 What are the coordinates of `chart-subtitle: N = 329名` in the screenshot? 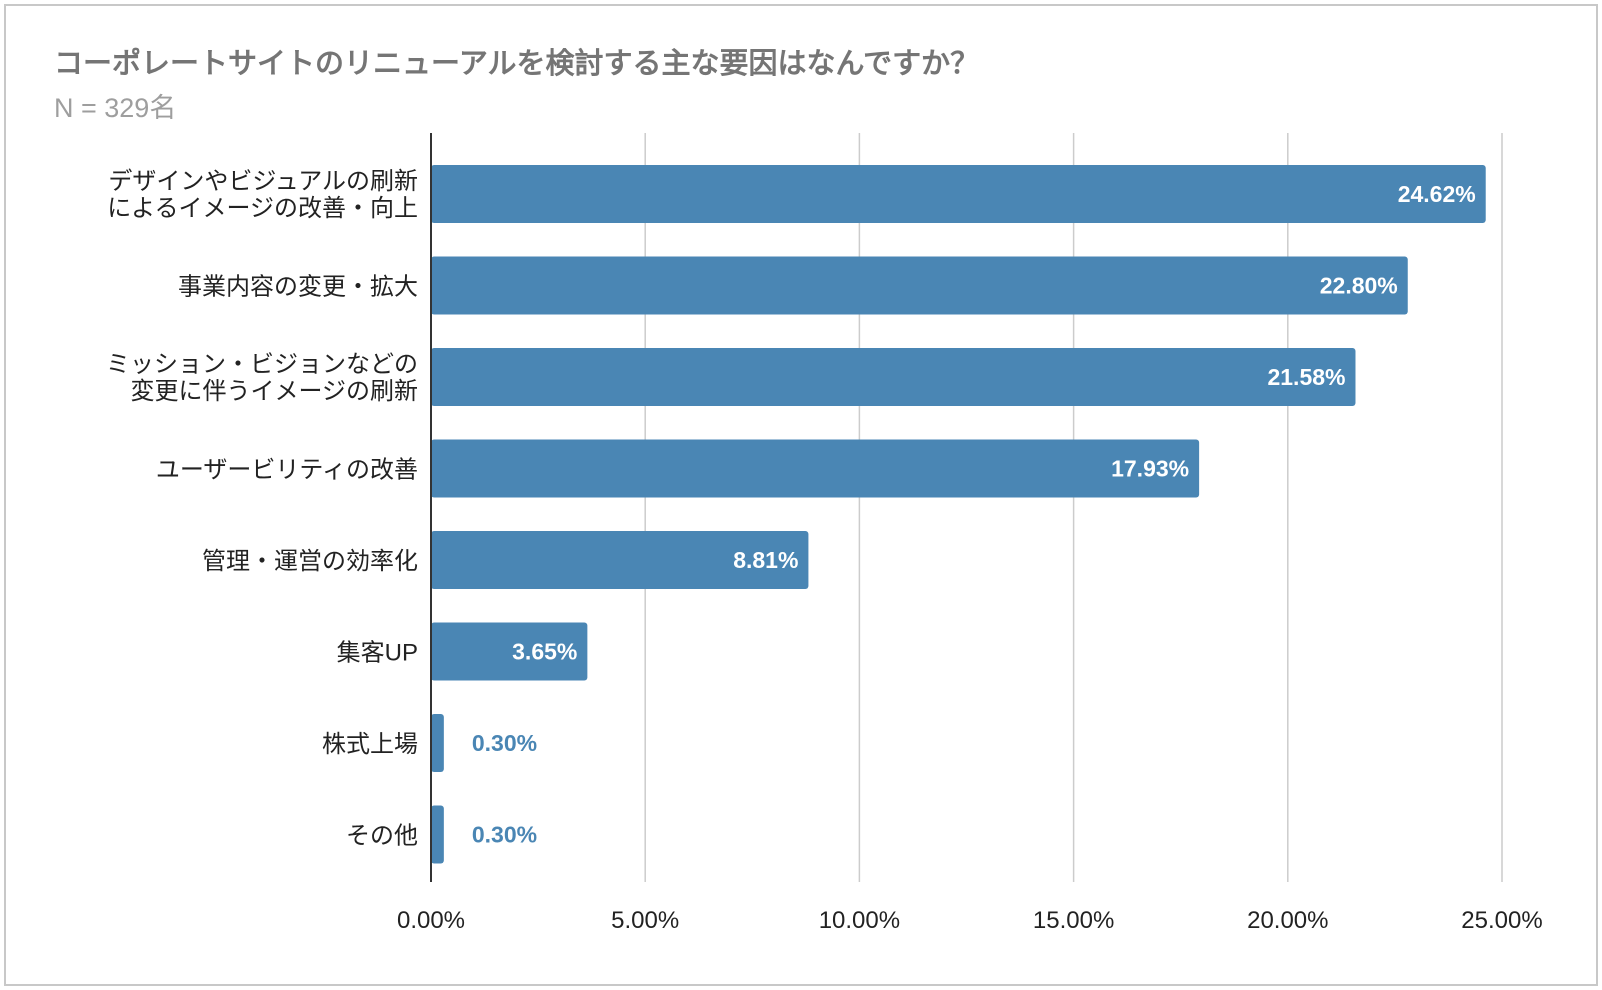 It's located at (115, 108).